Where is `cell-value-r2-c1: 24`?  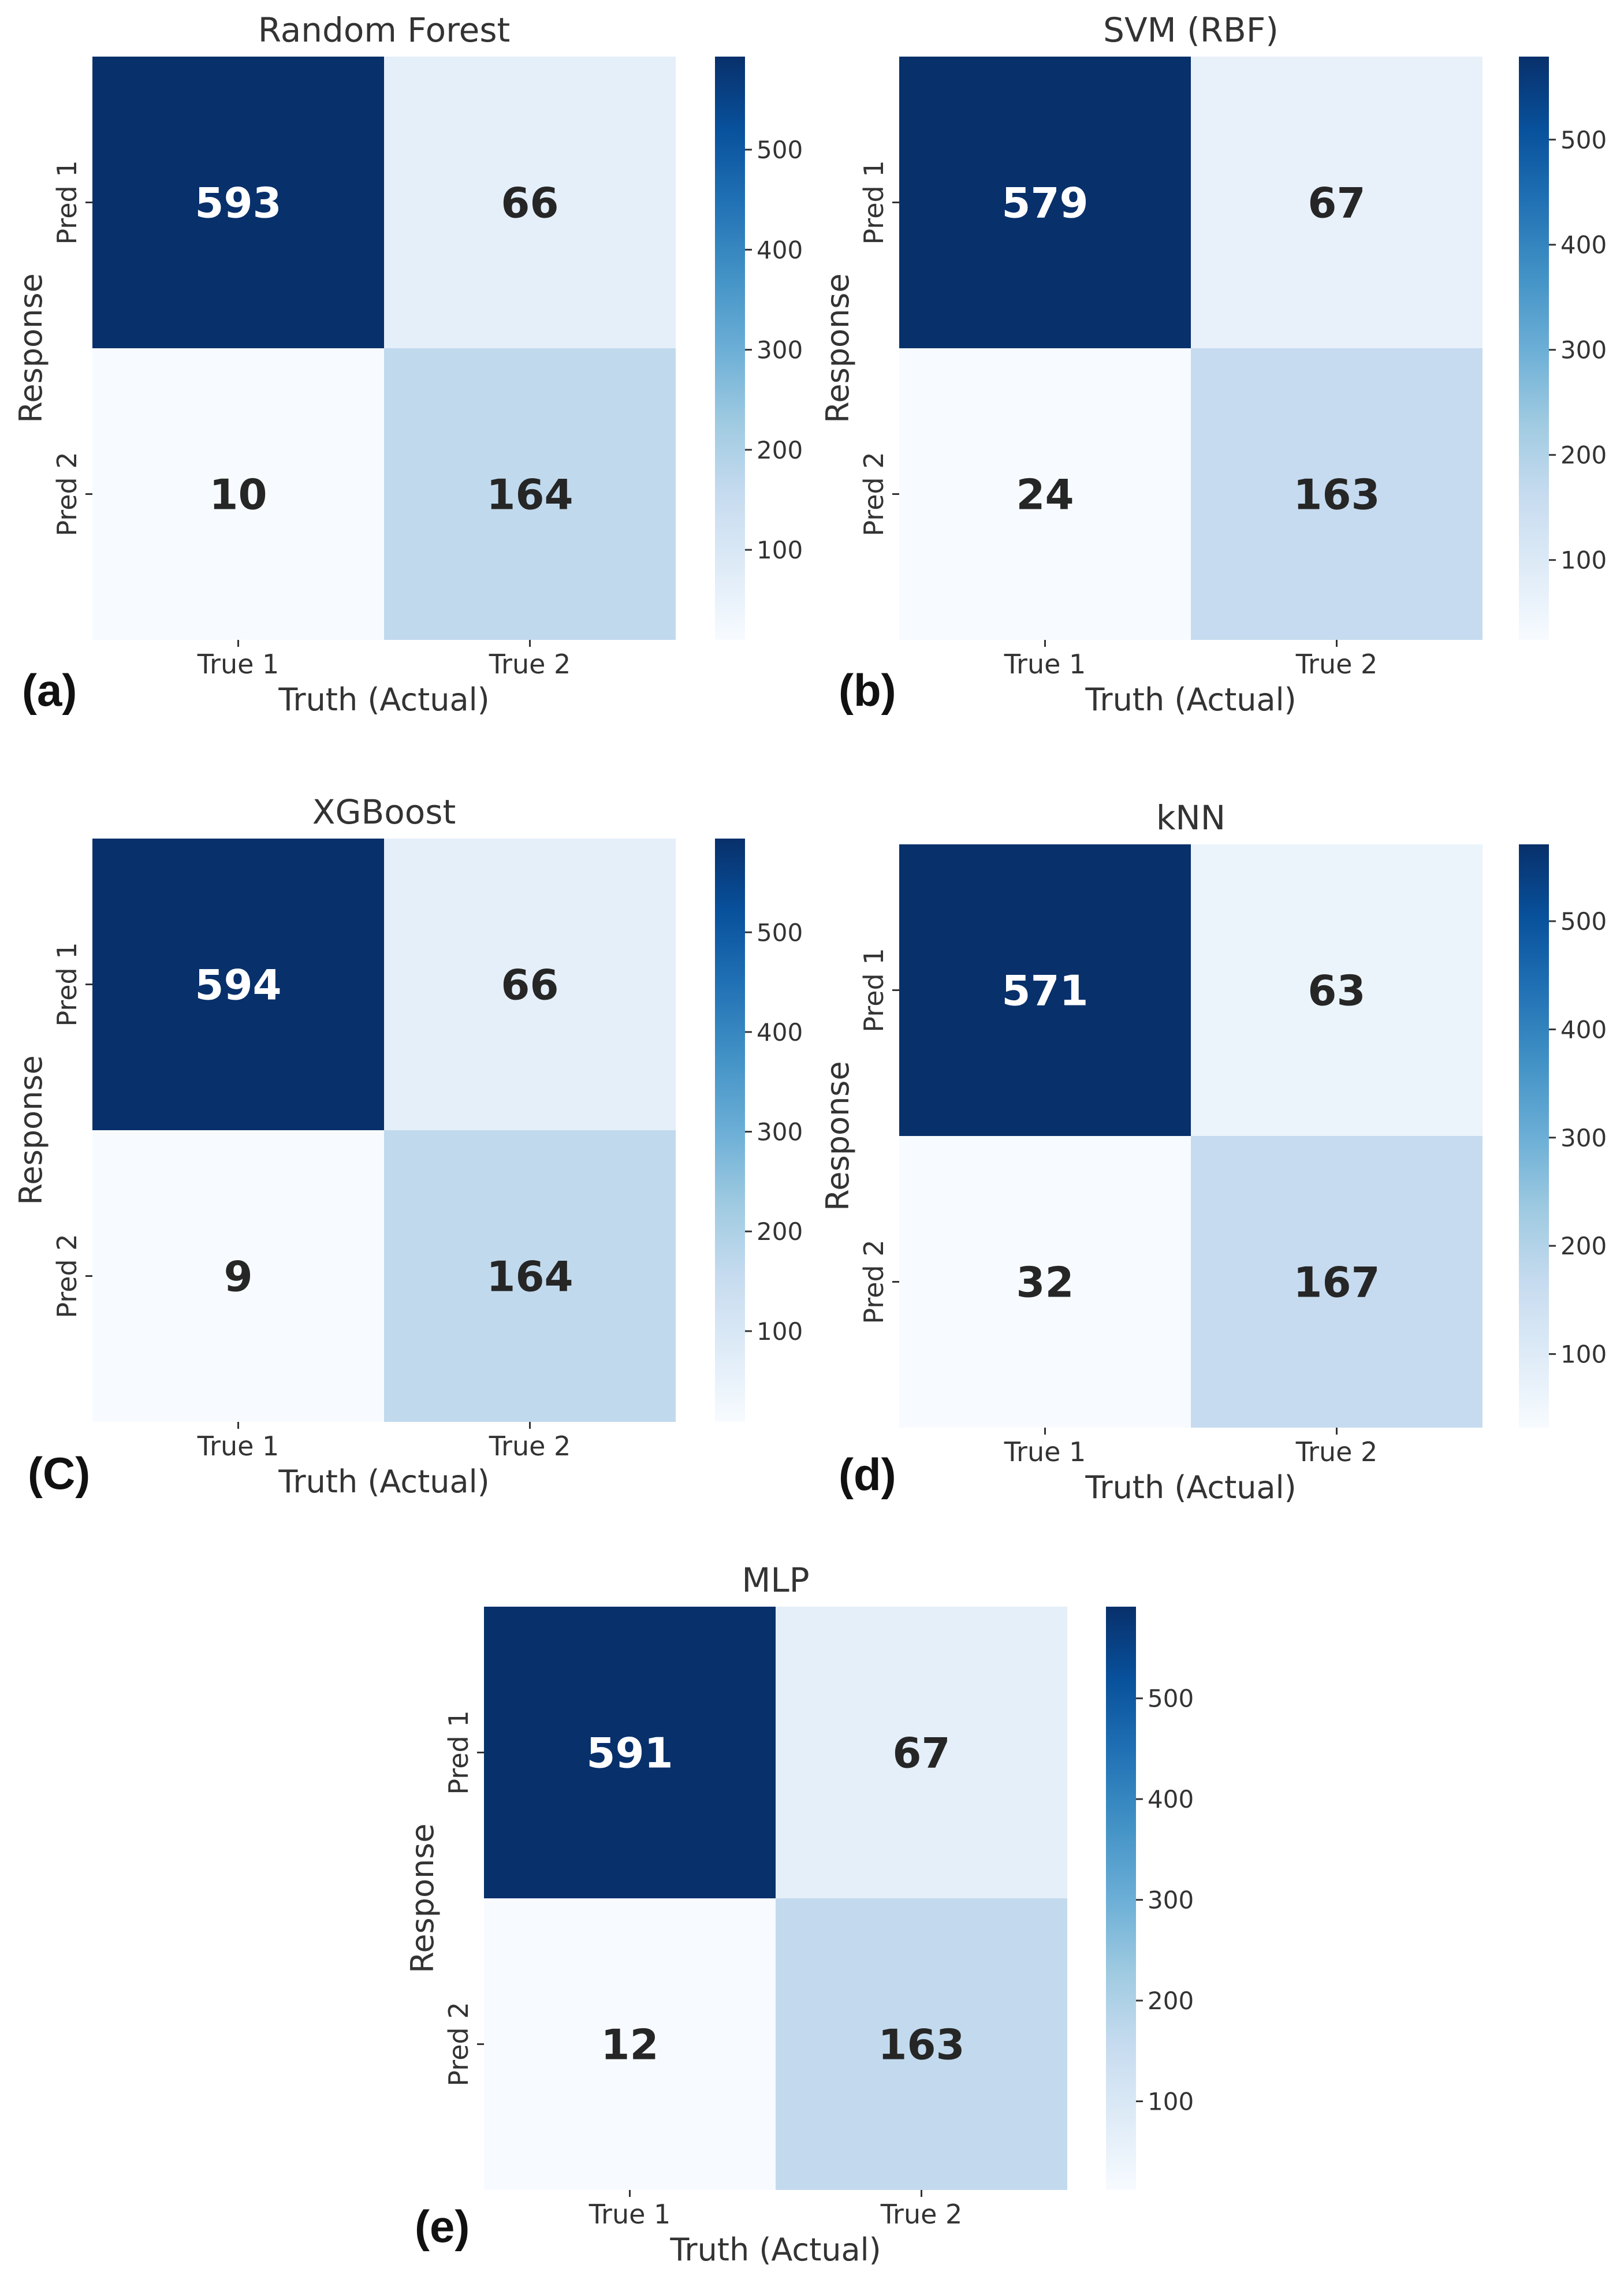
cell-value-r2-c1: 24 is located at coordinates (1045, 495).